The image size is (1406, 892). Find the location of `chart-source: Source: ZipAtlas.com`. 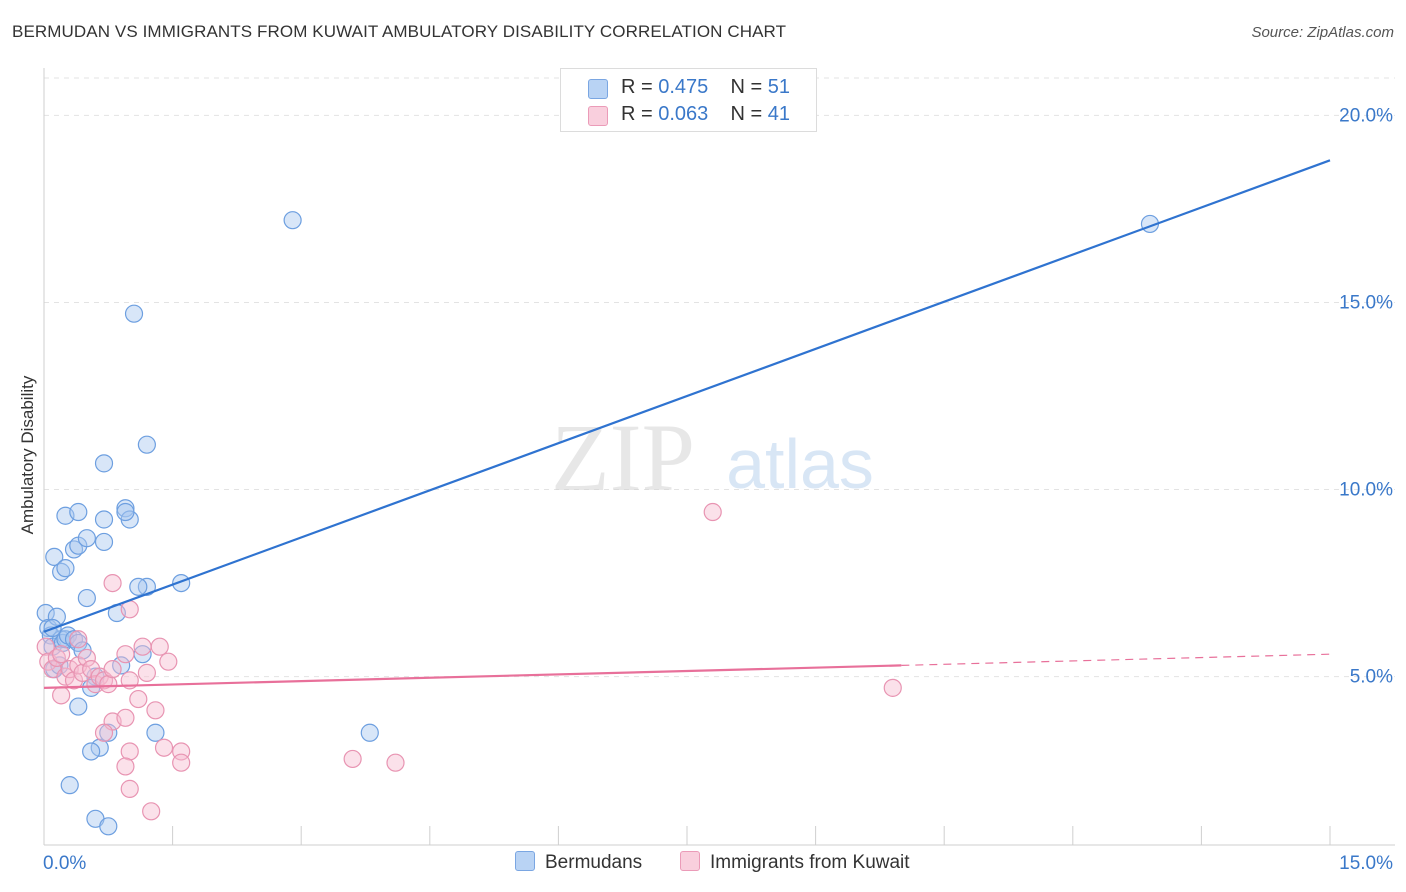

chart-source: Source: ZipAtlas.com is located at coordinates (1322, 32).